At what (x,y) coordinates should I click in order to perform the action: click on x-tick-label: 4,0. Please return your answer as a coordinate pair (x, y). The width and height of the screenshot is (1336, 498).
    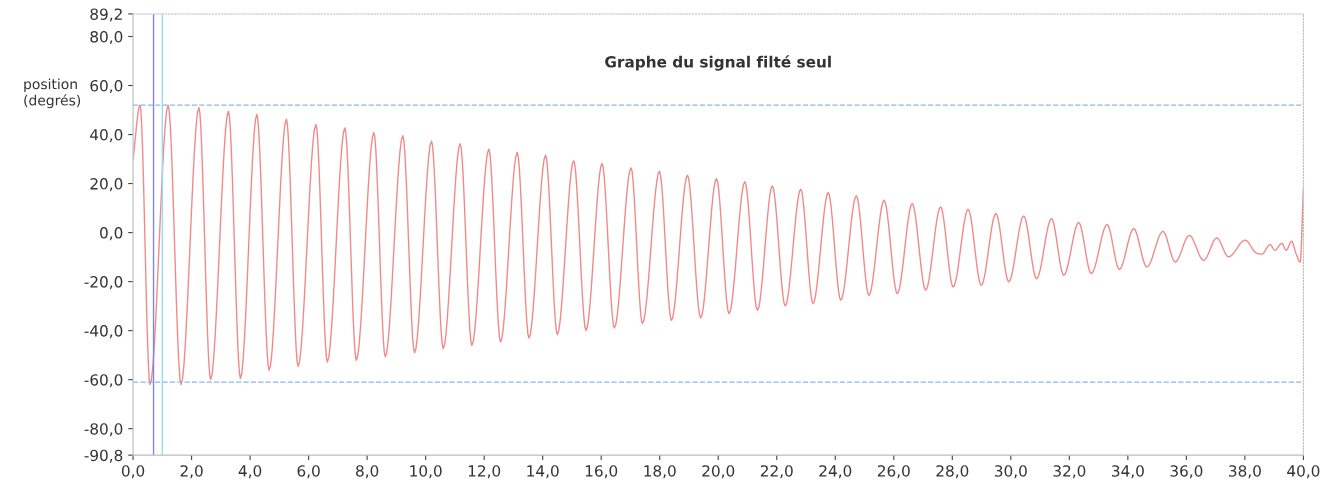
    Looking at the image, I should click on (250, 472).